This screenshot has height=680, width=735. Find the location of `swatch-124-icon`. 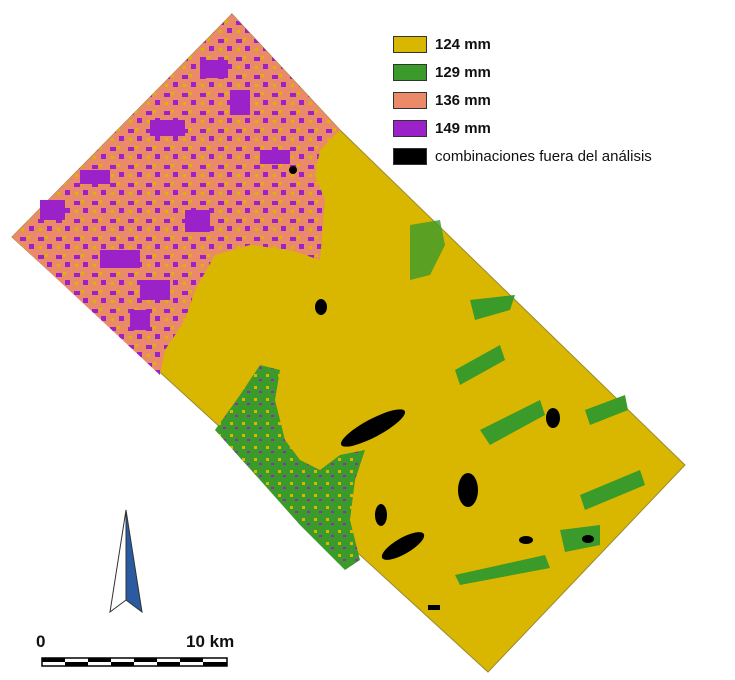

swatch-124-icon is located at coordinates (410, 44).